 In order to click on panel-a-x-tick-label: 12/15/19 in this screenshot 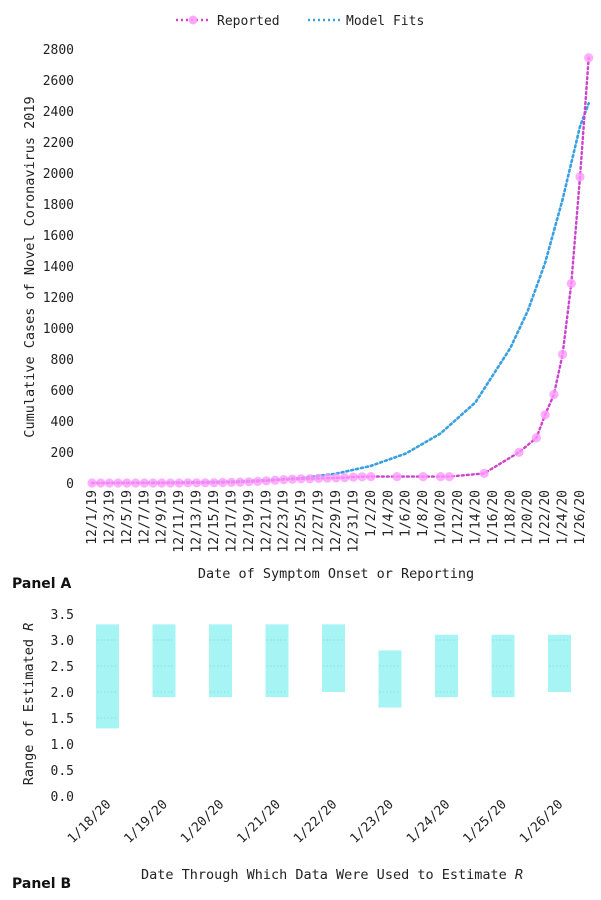, I will do `click(214, 521)`.